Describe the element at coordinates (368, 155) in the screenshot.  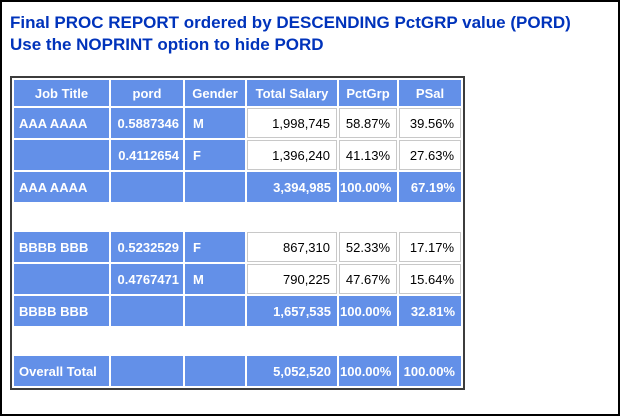
I see `table-cell: 41.13%` at that location.